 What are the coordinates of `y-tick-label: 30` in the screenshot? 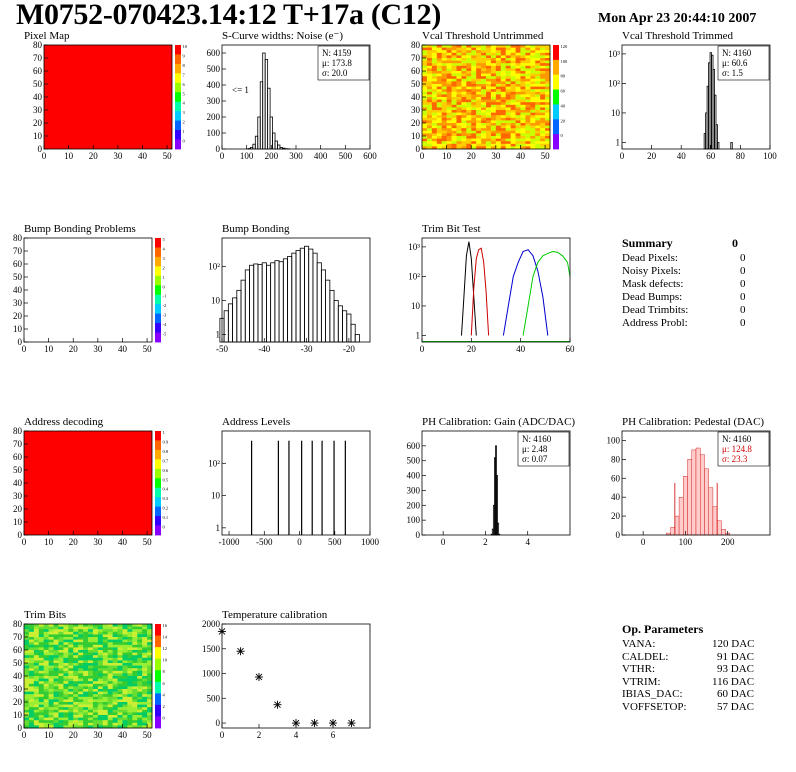 It's located at (416, 110).